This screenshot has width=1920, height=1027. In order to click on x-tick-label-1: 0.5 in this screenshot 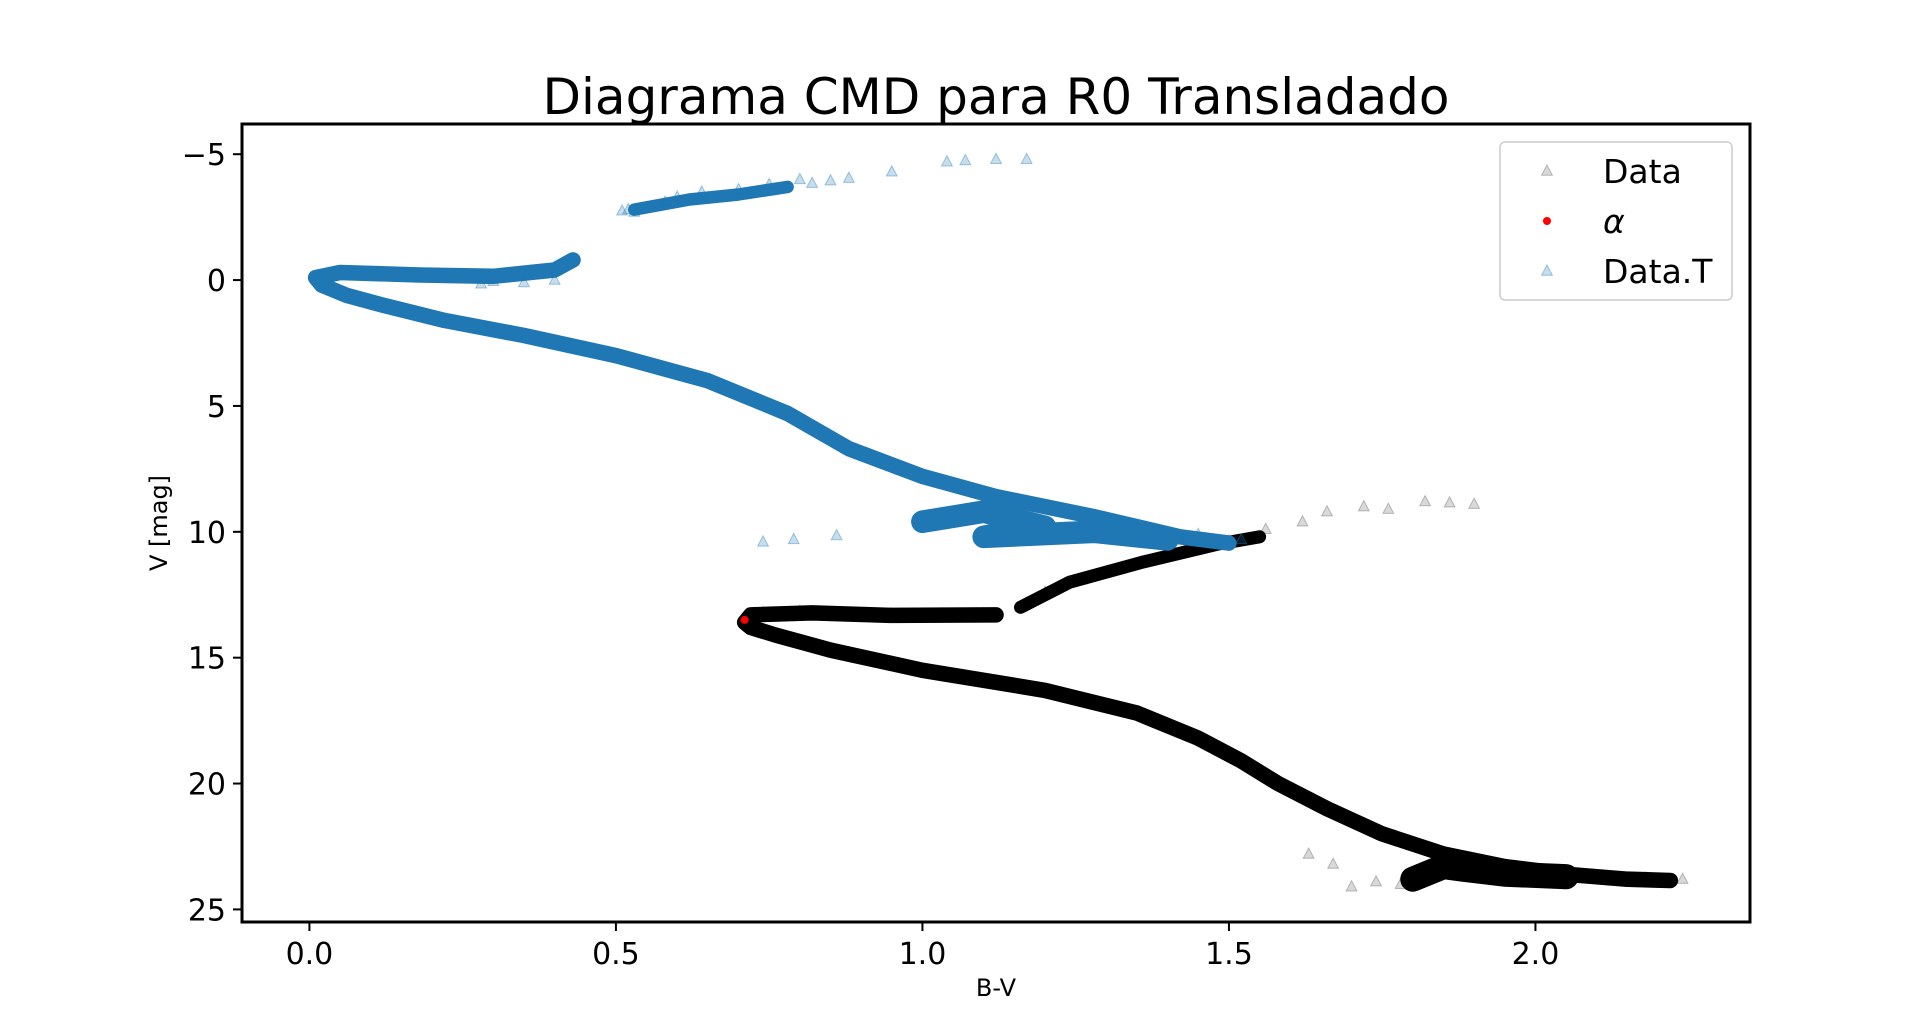, I will do `click(616, 954)`.